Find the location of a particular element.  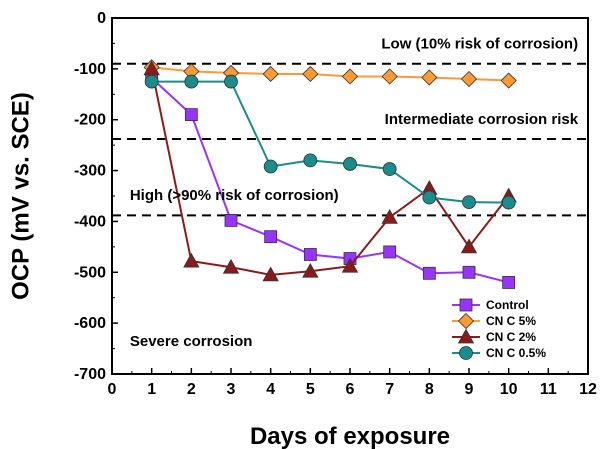

legend-item: Control is located at coordinates (490, 305).